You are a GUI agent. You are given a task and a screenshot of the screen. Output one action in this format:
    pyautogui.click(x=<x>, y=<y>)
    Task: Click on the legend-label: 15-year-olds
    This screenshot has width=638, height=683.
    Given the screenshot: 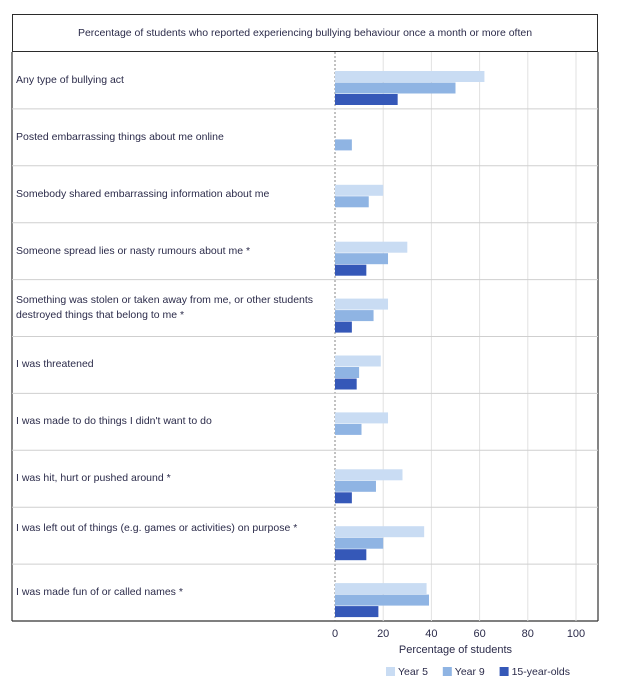 What is the action you would take?
    pyautogui.click(x=541, y=672)
    